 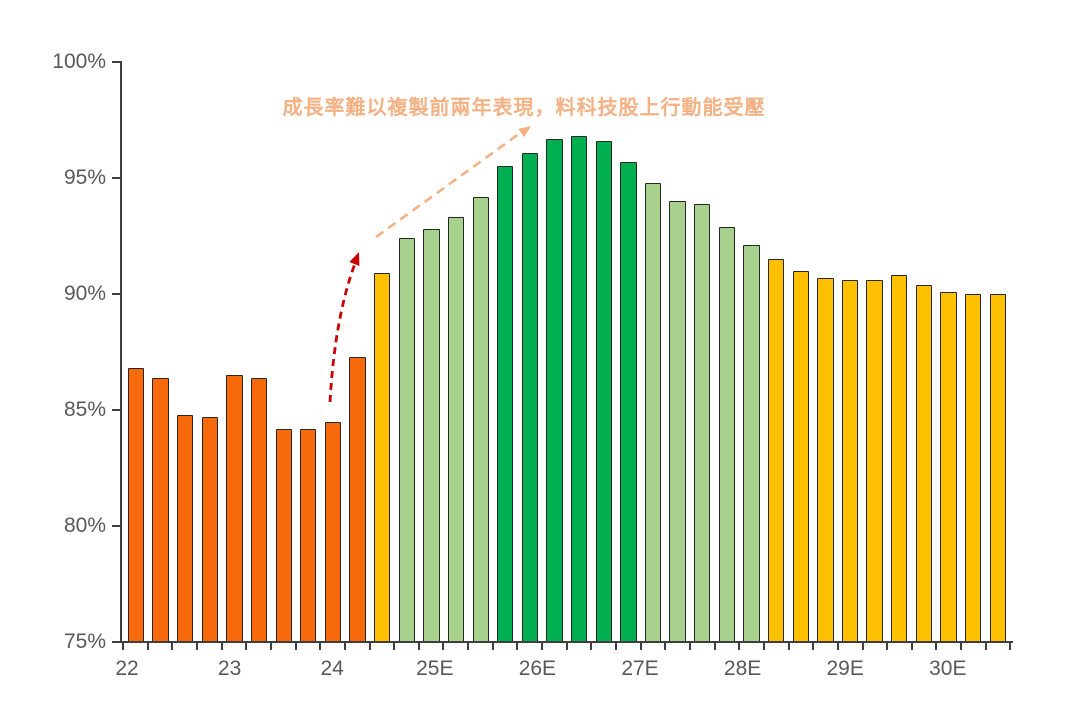 I want to click on y-tick-label: 90%, so click(x=84, y=293).